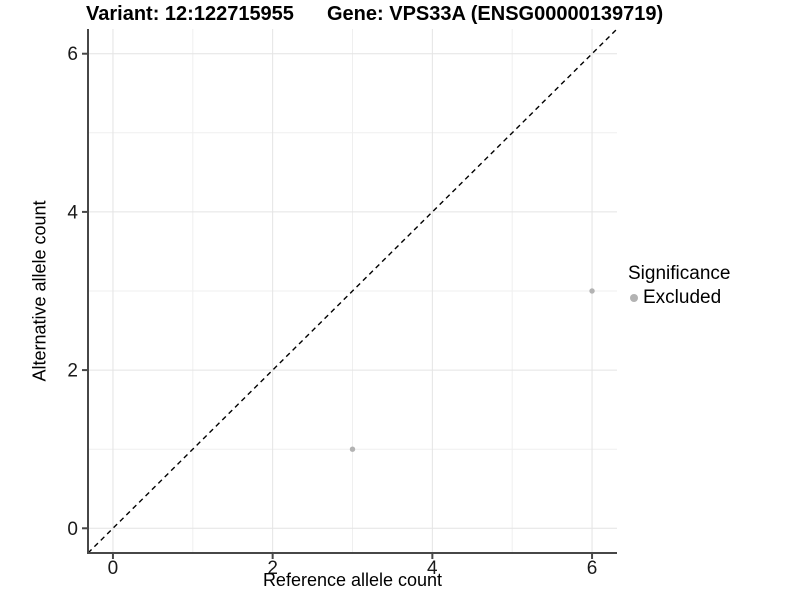 The height and width of the screenshot is (600, 800). I want to click on legend-point-icon, so click(634, 298).